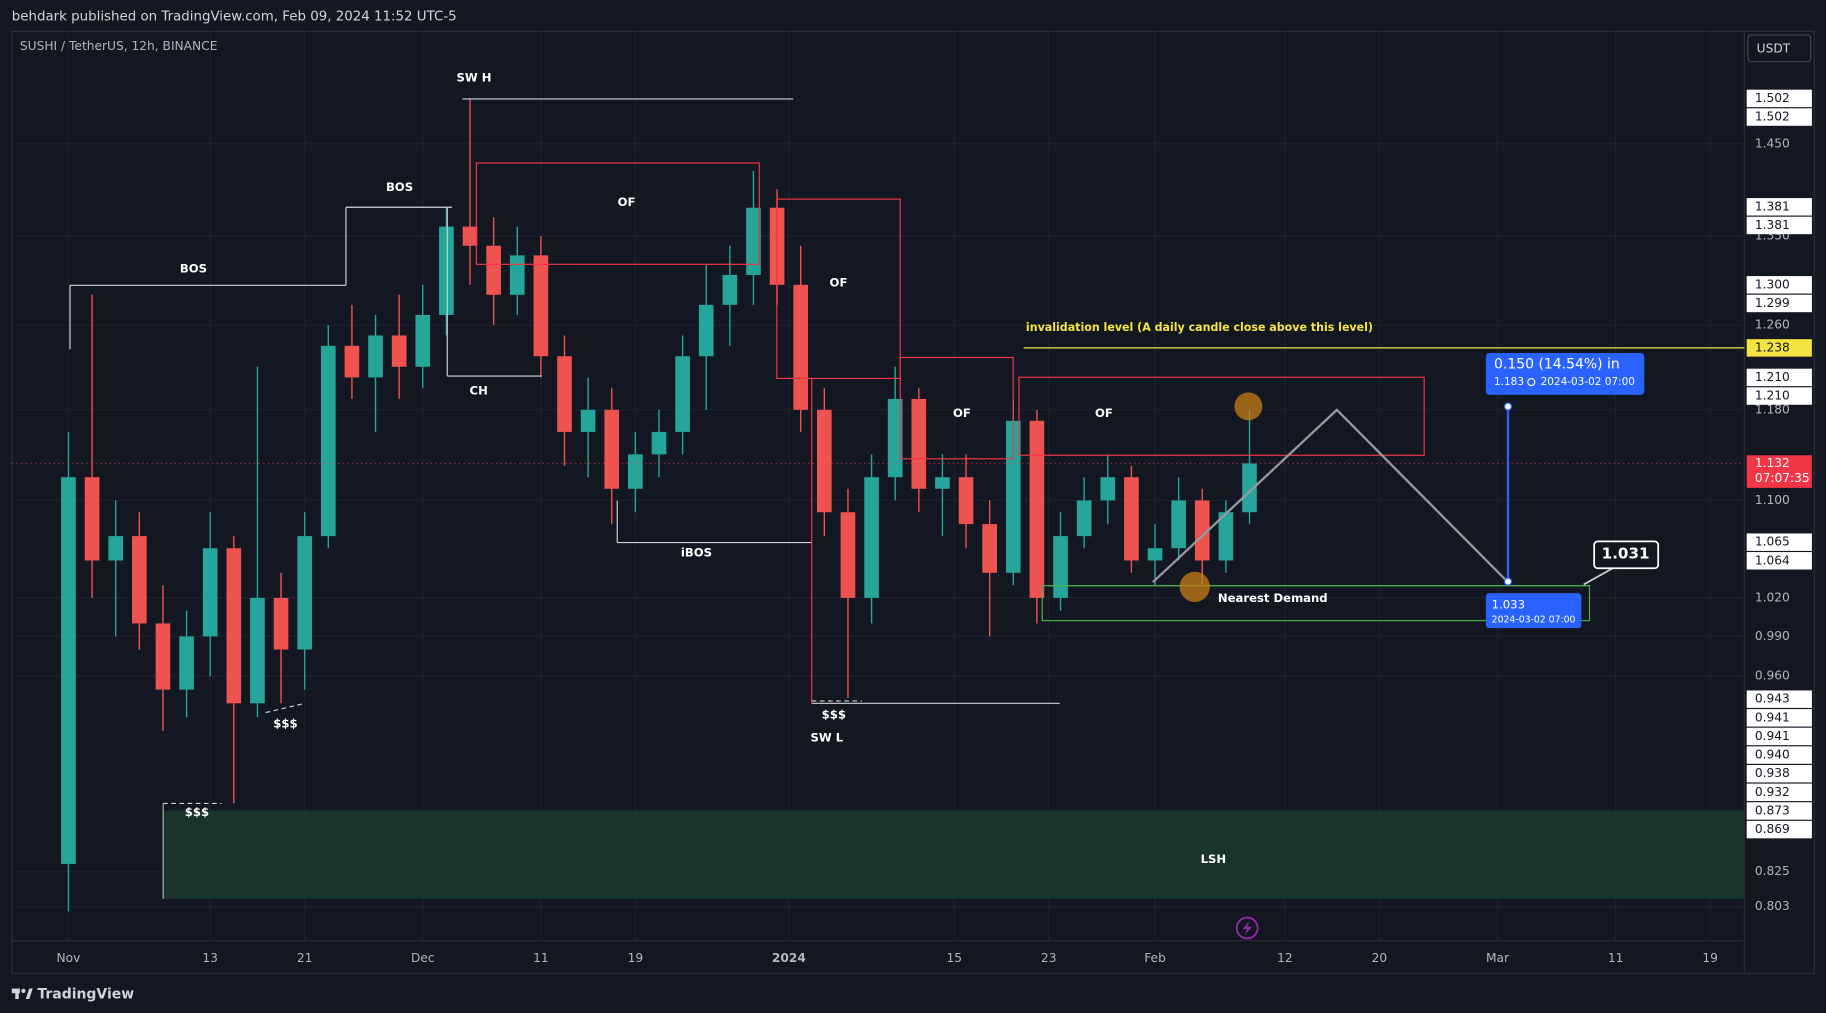  What do you see at coordinates (954, 958) in the screenshot?
I see `x-tick-label: 15` at bounding box center [954, 958].